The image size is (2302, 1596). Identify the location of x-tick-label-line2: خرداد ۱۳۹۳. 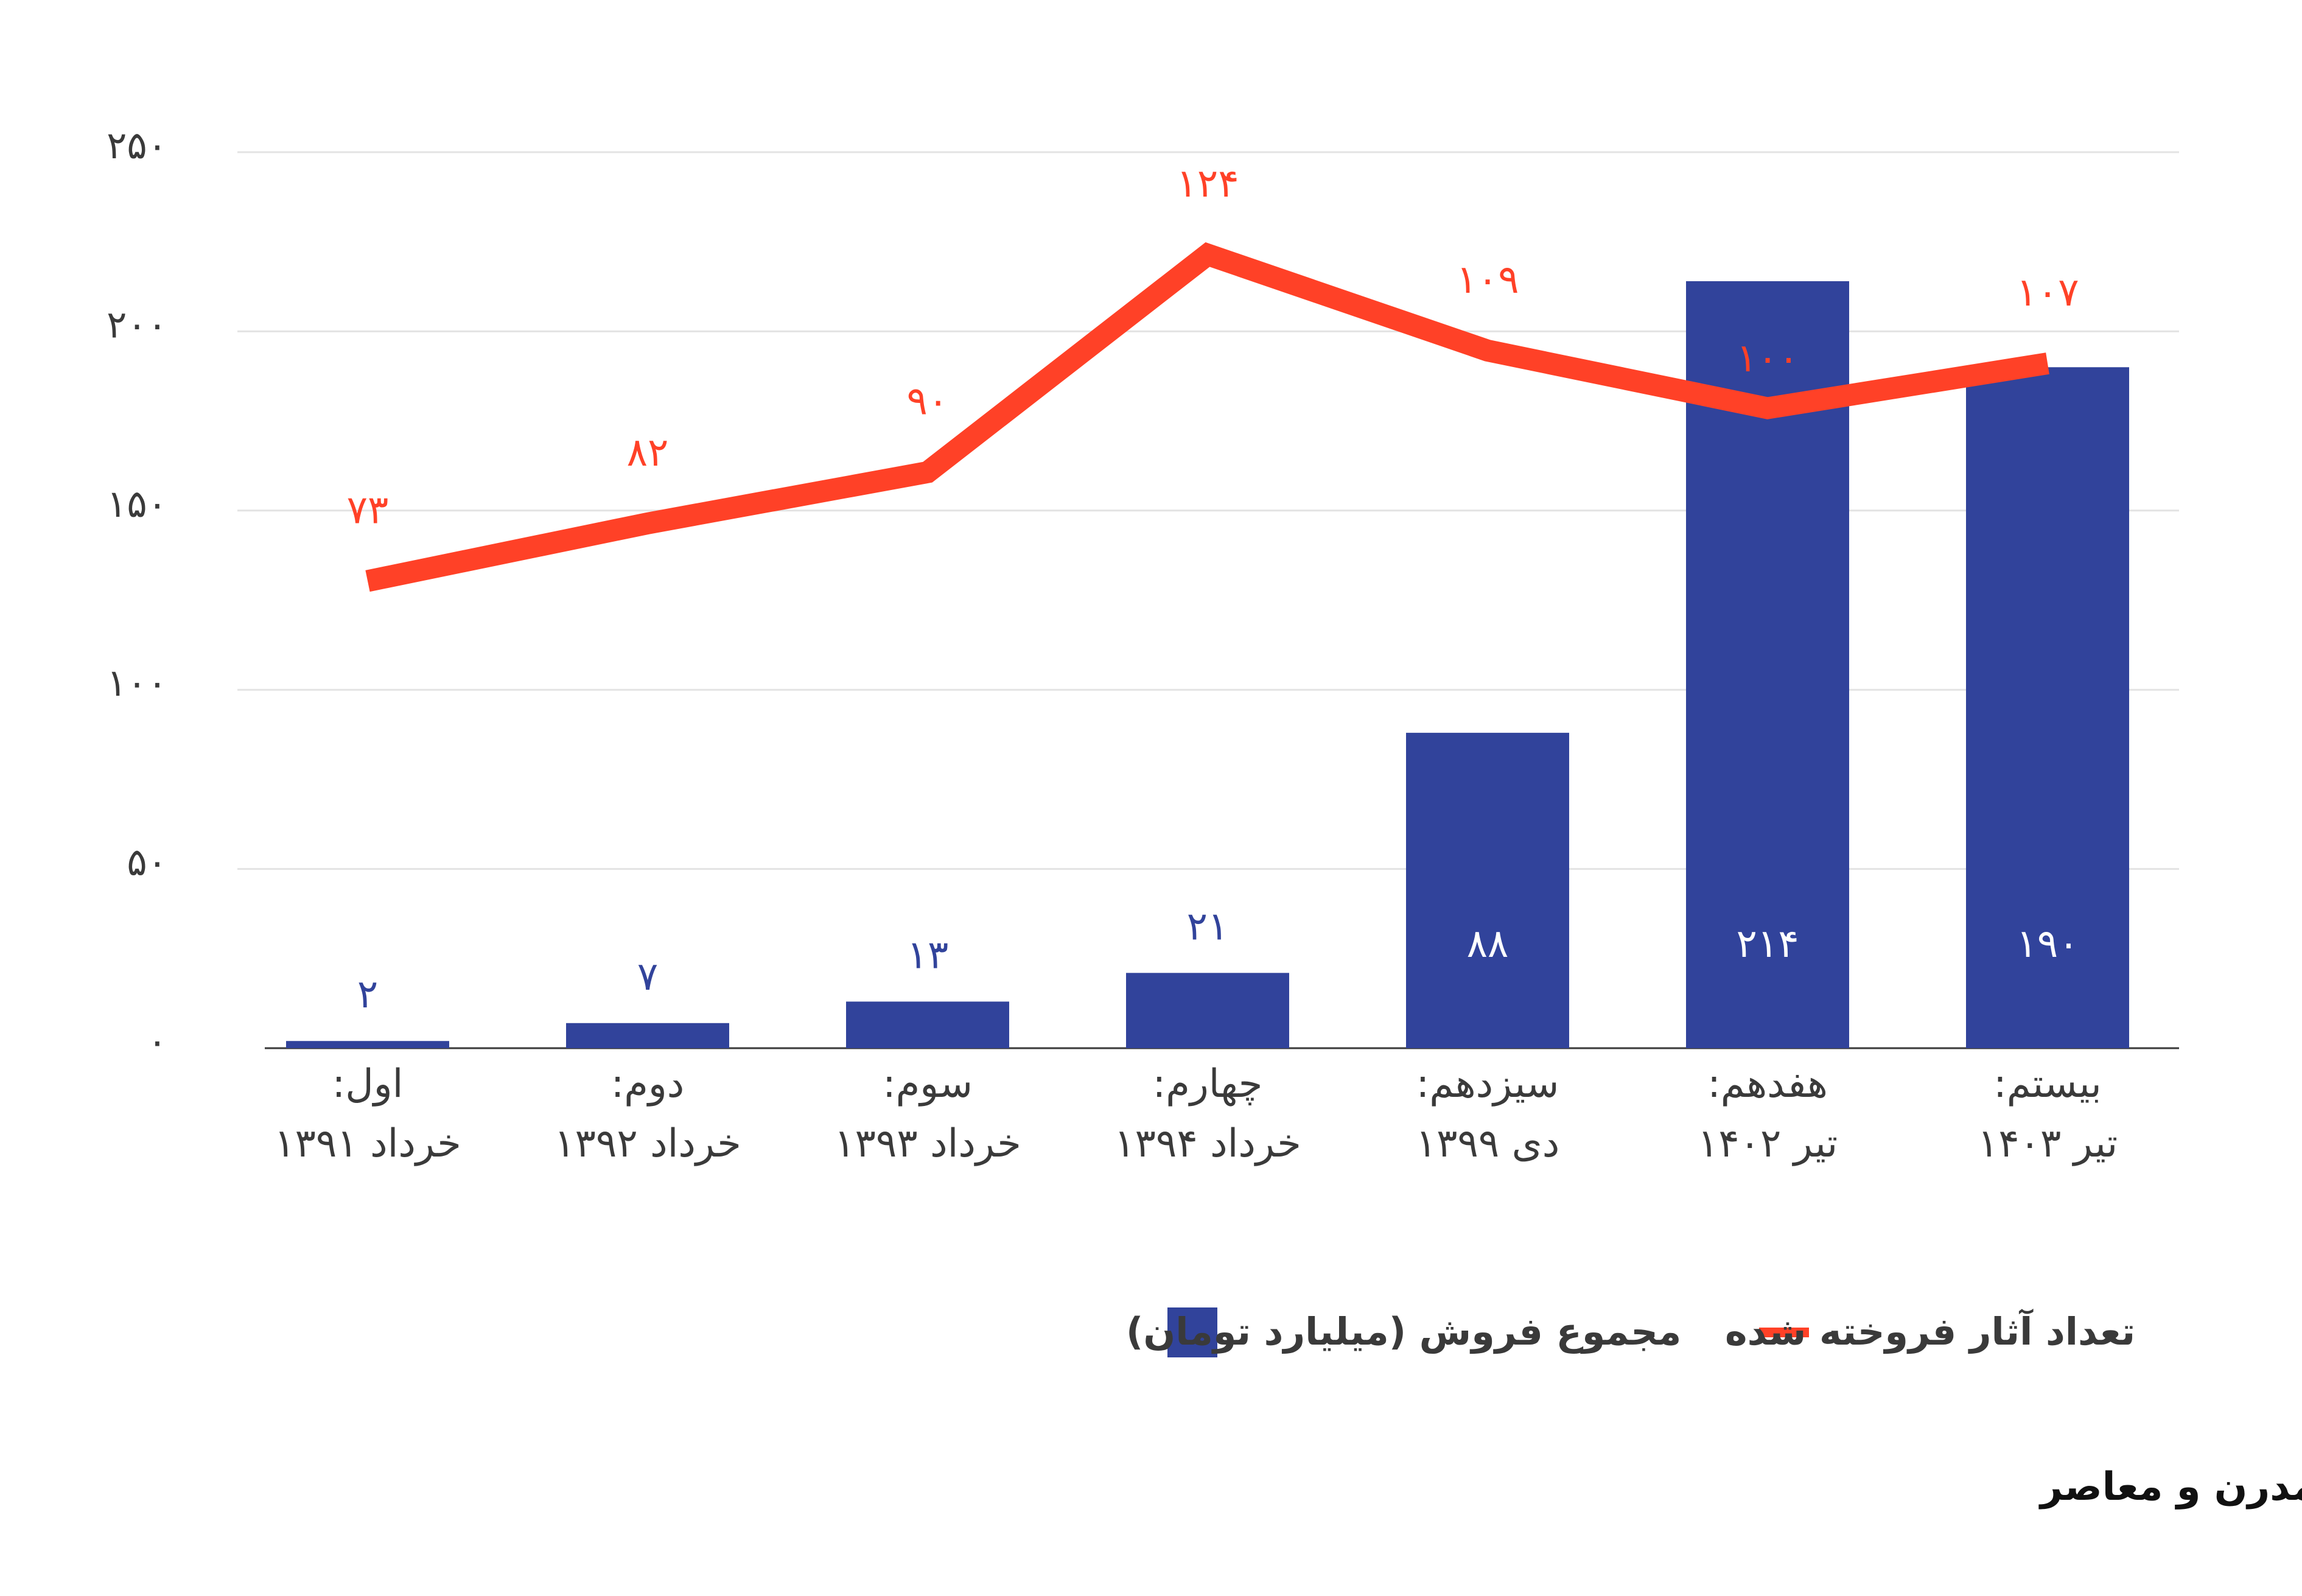
(927, 1143).